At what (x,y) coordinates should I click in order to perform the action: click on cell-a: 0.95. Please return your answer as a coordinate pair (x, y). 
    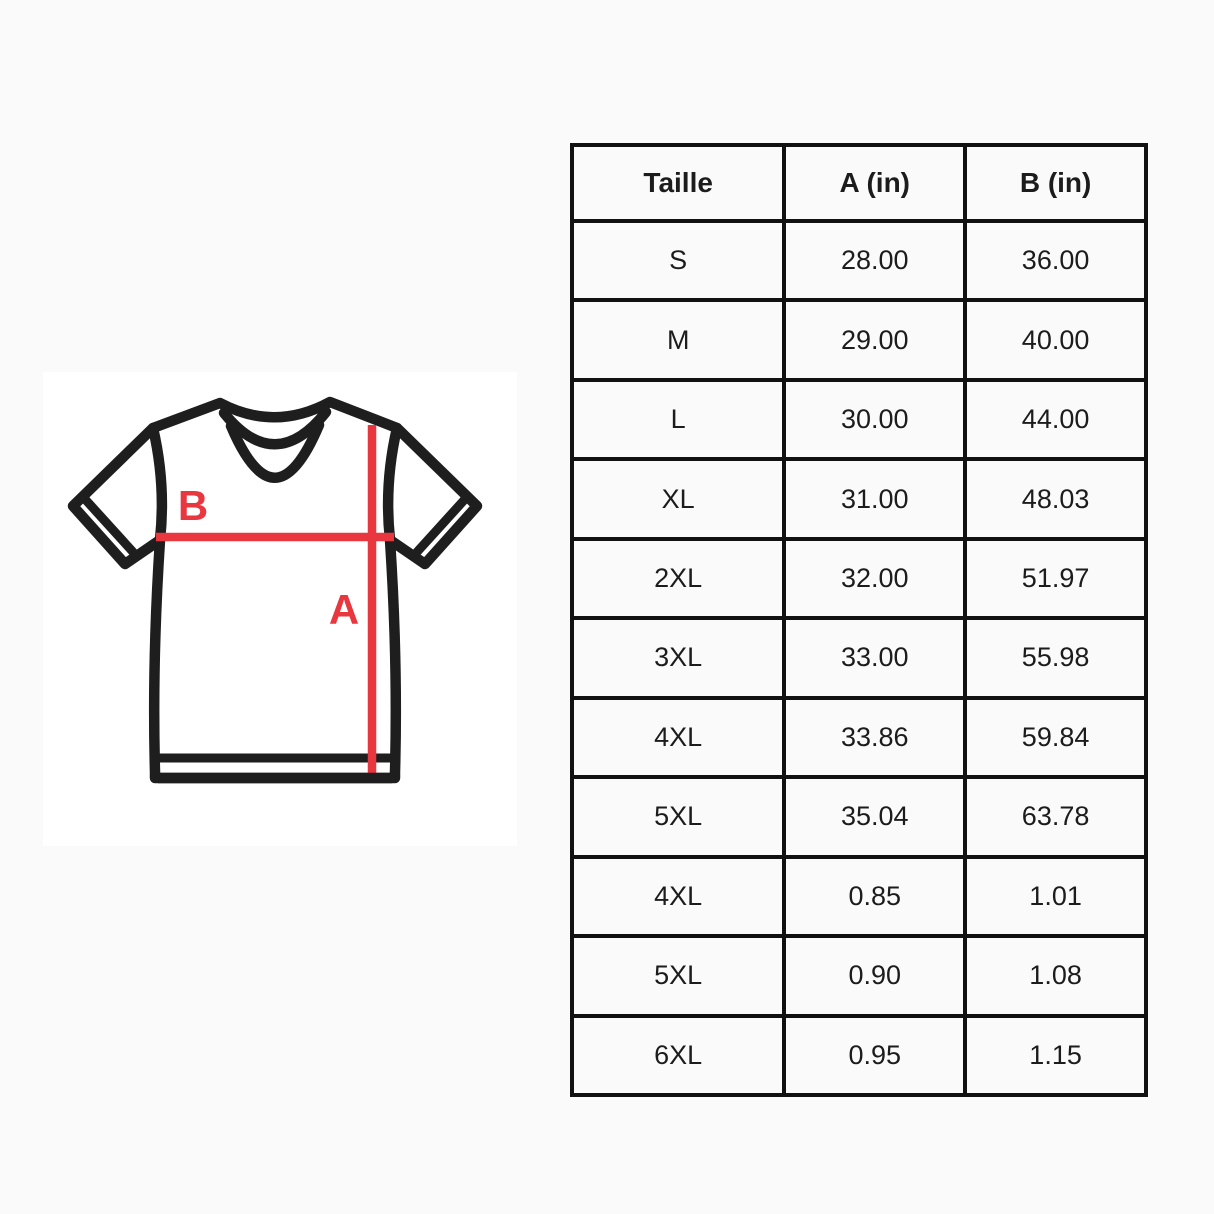
    Looking at the image, I should click on (875, 1055).